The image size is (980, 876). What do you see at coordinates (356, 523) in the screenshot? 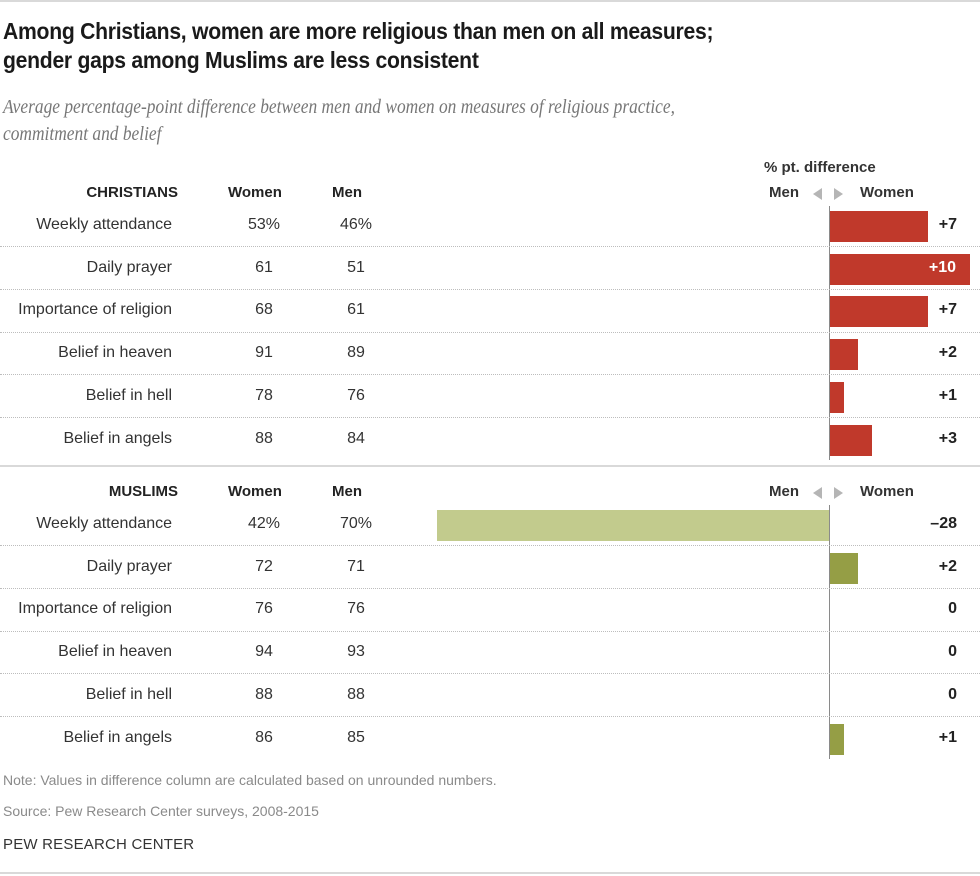
I see `men-value: 70%` at bounding box center [356, 523].